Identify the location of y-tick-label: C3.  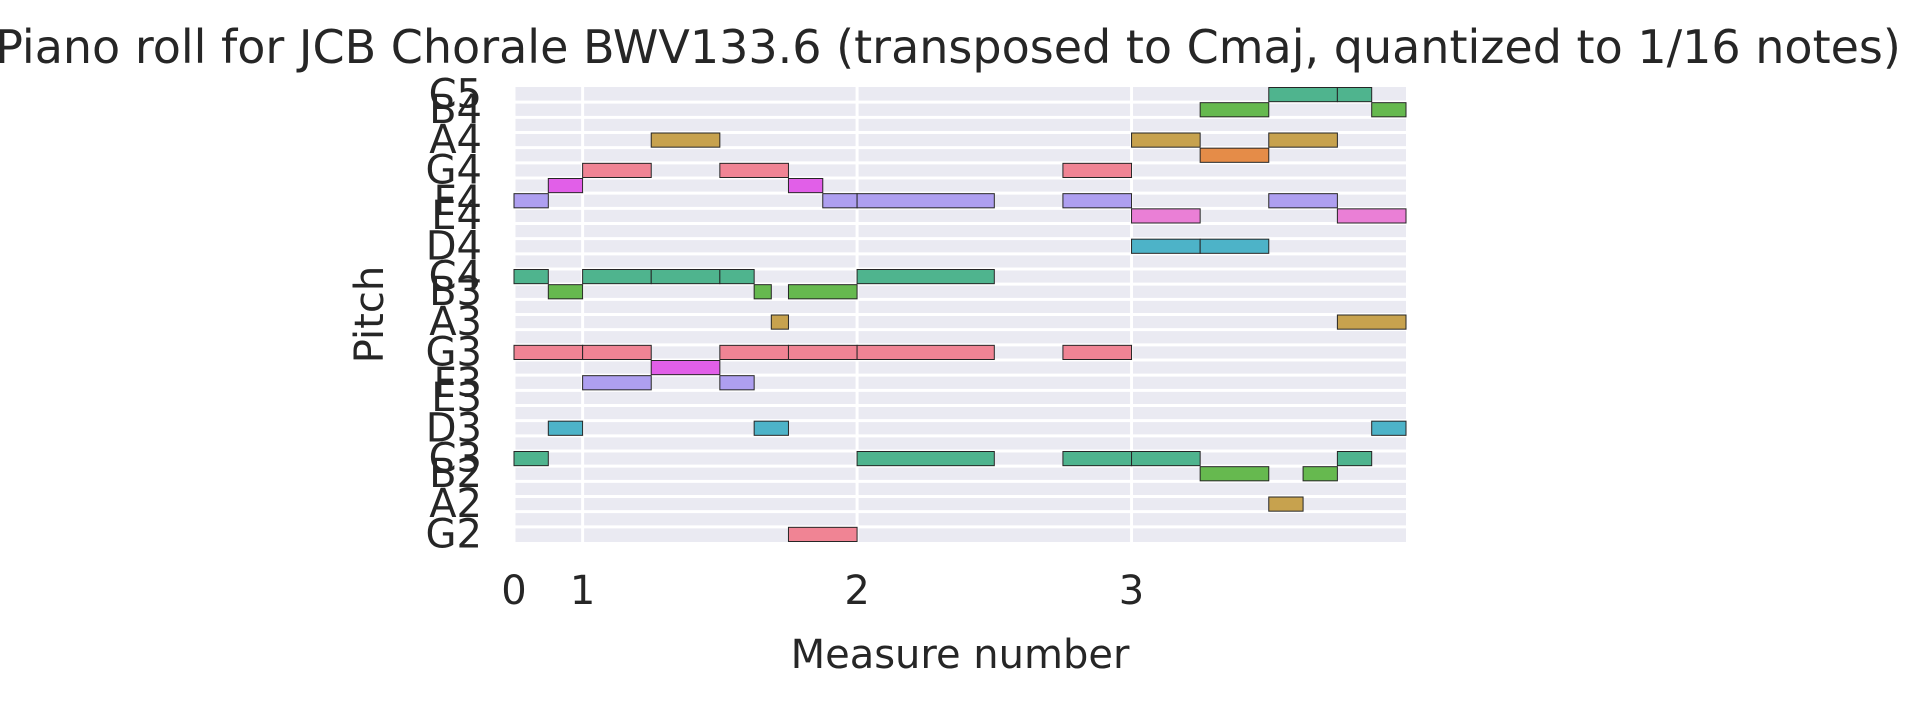
(455, 459).